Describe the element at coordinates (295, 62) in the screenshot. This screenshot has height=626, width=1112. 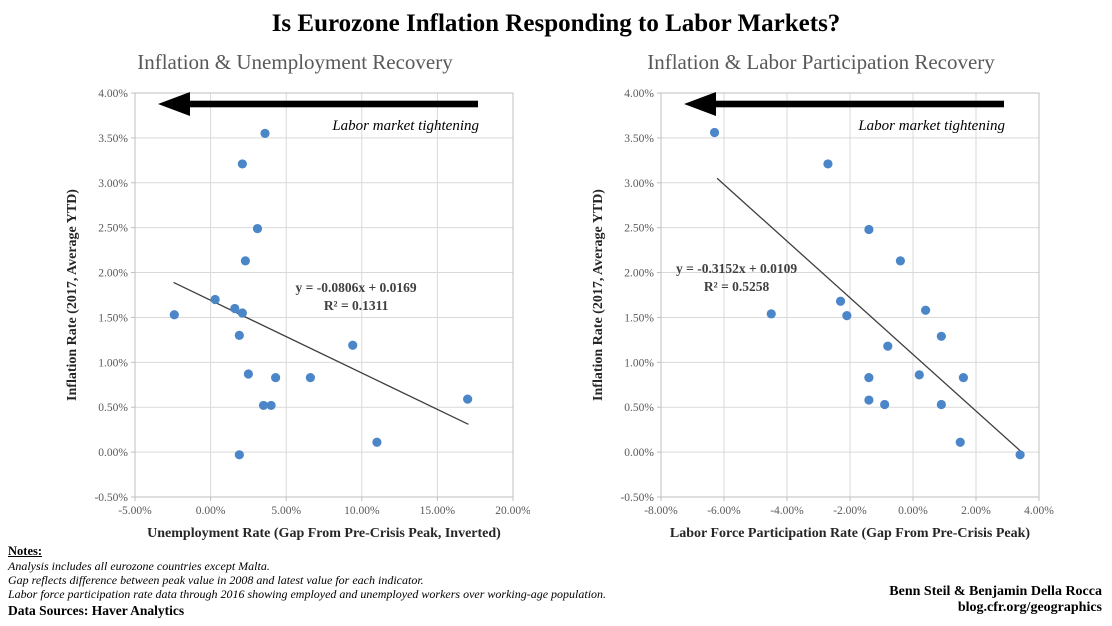
I see `chart-title-unemployment: Inflation & Unemployment Recovery` at that location.